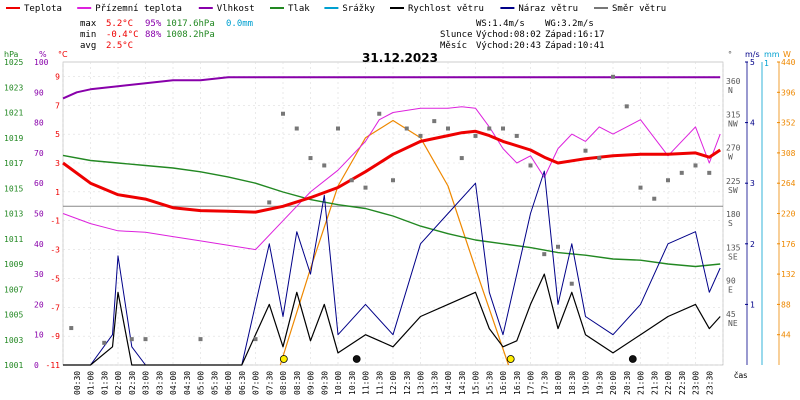  I want to click on x-tick-label: 08:30, so click(297, 383).